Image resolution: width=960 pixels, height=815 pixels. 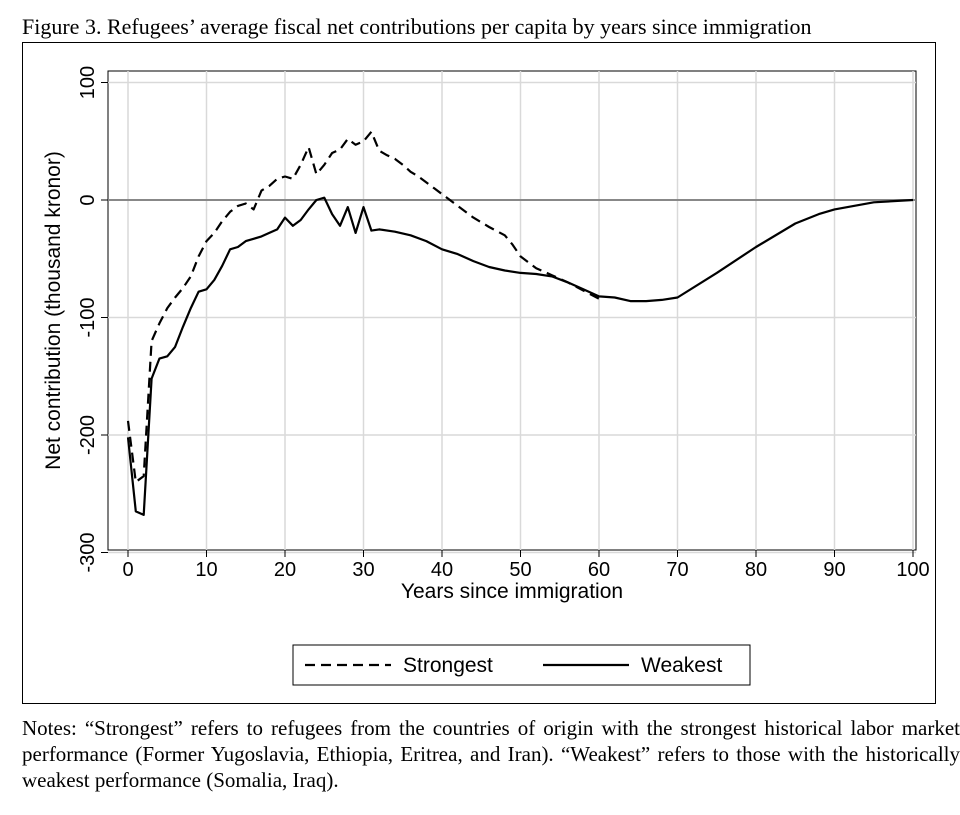 I want to click on legend-label-strongest: Strongest, so click(x=448, y=665).